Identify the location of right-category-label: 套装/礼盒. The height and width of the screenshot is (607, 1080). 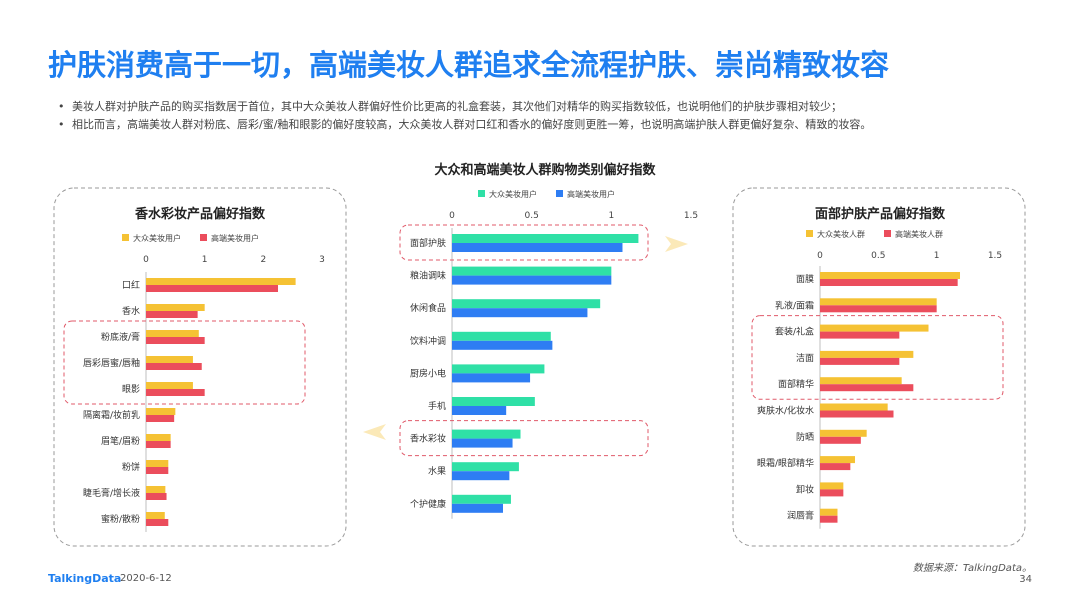
(794, 332).